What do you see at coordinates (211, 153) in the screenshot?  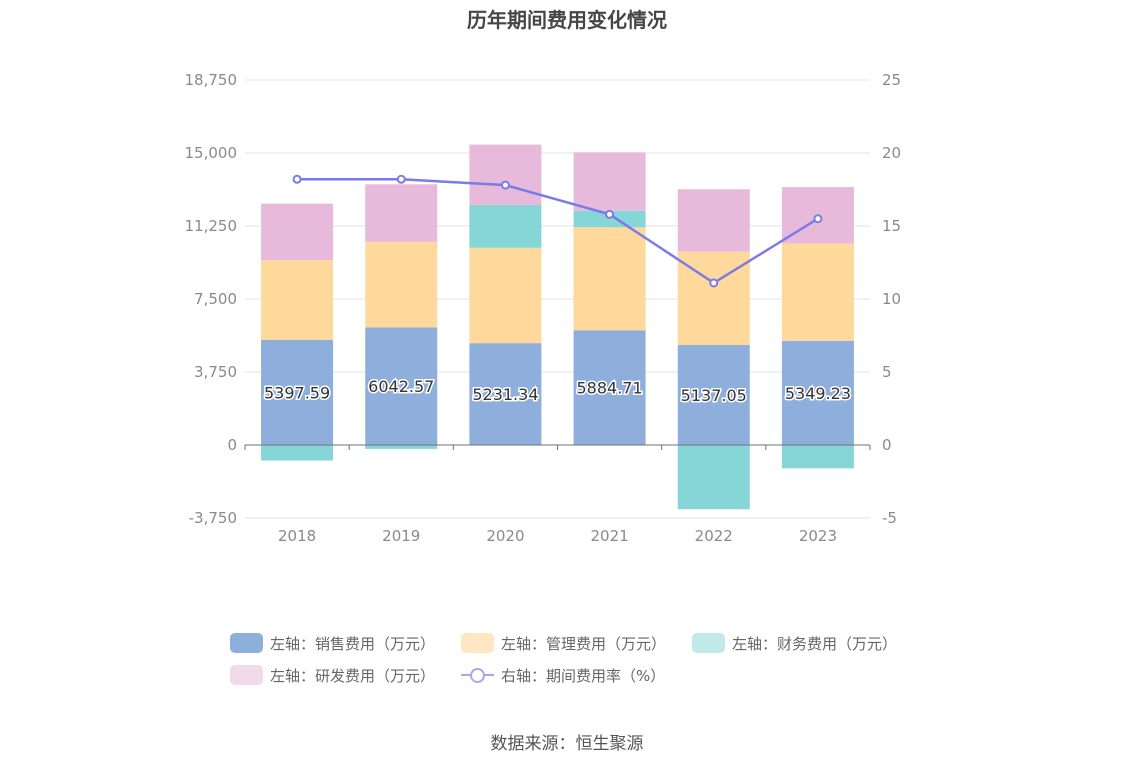 I see `left-tick-label: 15,000` at bounding box center [211, 153].